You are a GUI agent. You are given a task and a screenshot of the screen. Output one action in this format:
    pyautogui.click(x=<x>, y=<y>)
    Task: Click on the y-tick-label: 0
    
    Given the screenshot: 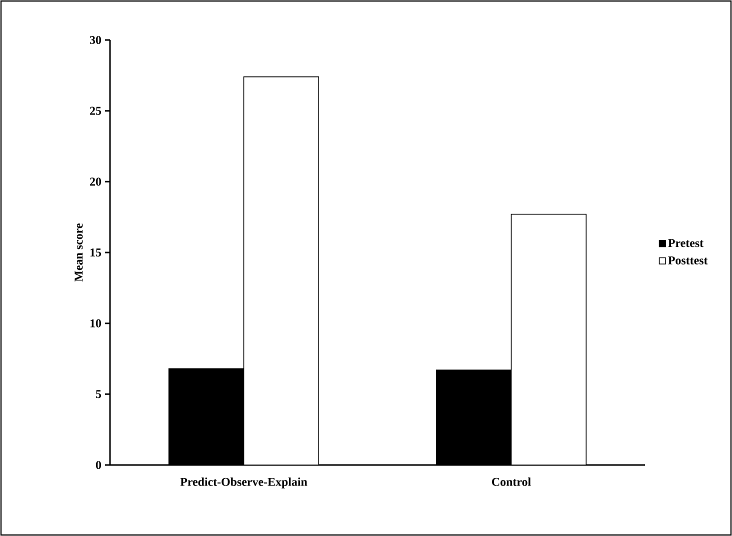 What is the action you would take?
    pyautogui.click(x=99, y=465)
    